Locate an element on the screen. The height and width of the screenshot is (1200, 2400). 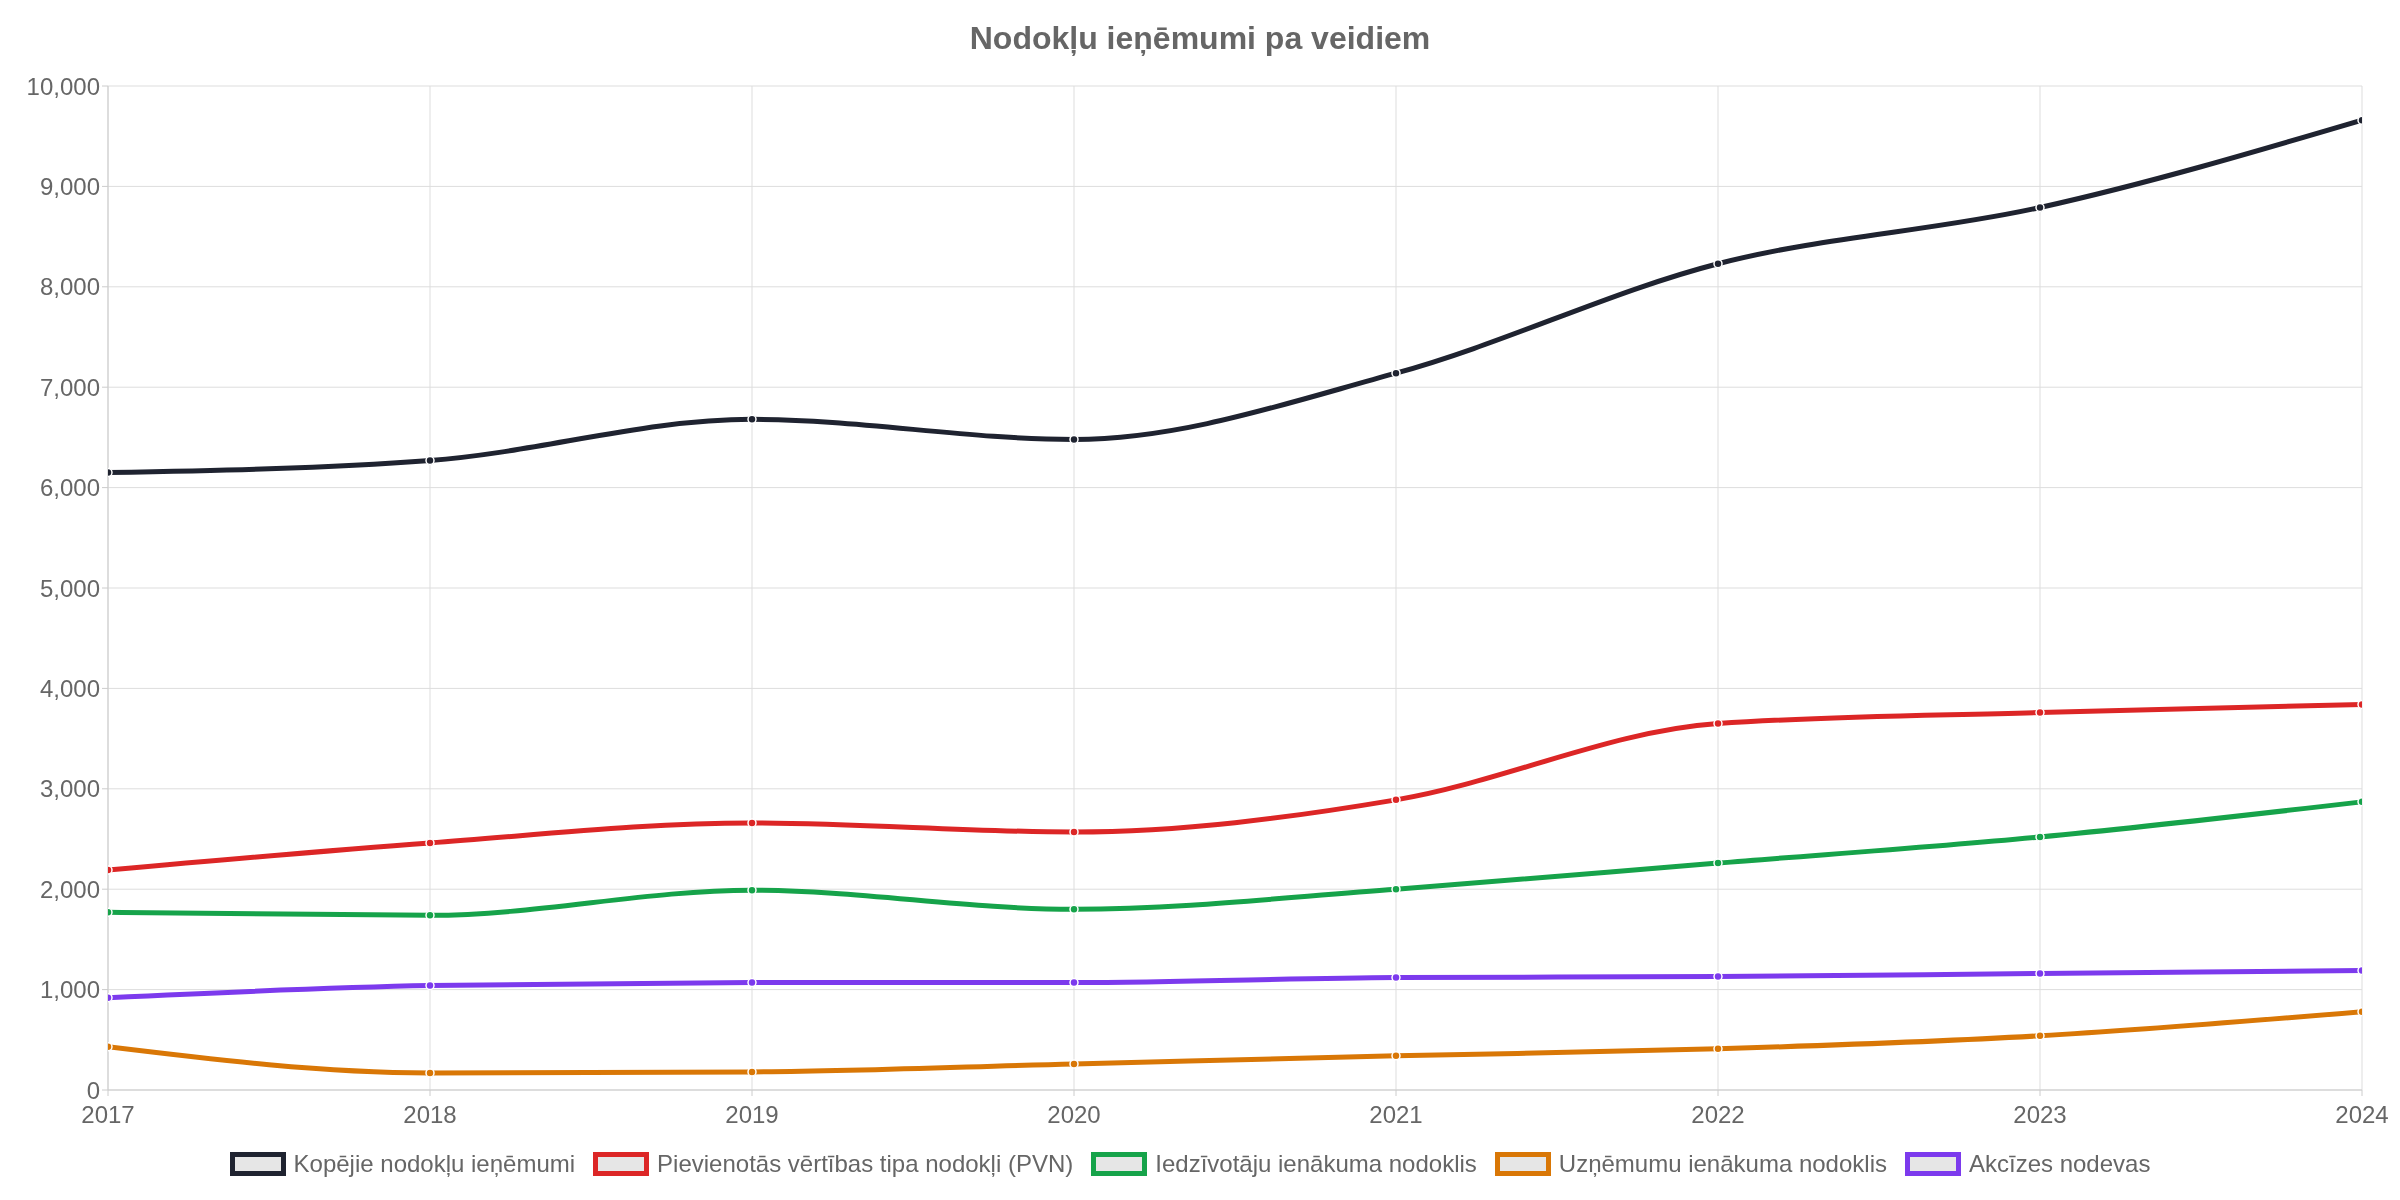
y-tick-label: 3,000 is located at coordinates (69, 789).